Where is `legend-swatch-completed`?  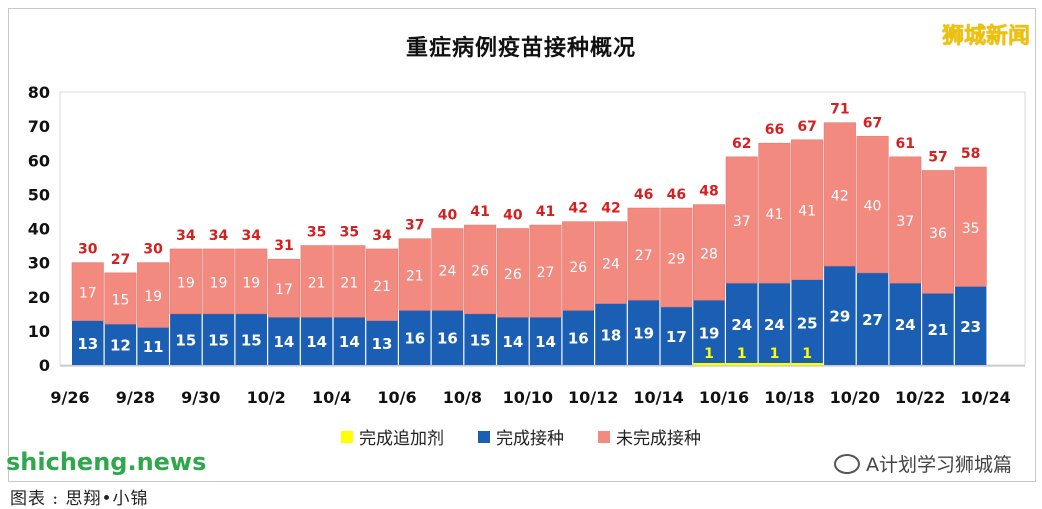
legend-swatch-completed is located at coordinates (484, 436).